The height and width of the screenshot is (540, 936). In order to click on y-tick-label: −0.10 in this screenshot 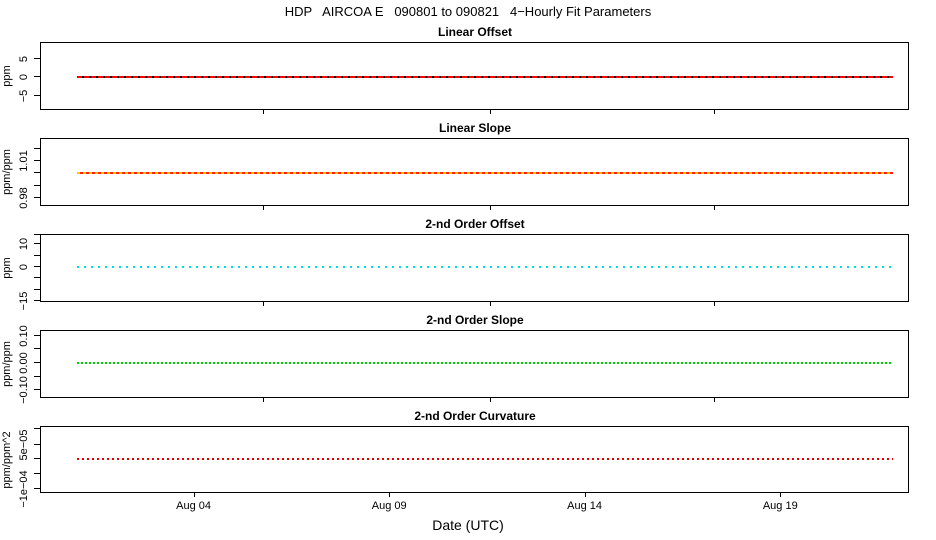, I will do `click(24, 390)`.